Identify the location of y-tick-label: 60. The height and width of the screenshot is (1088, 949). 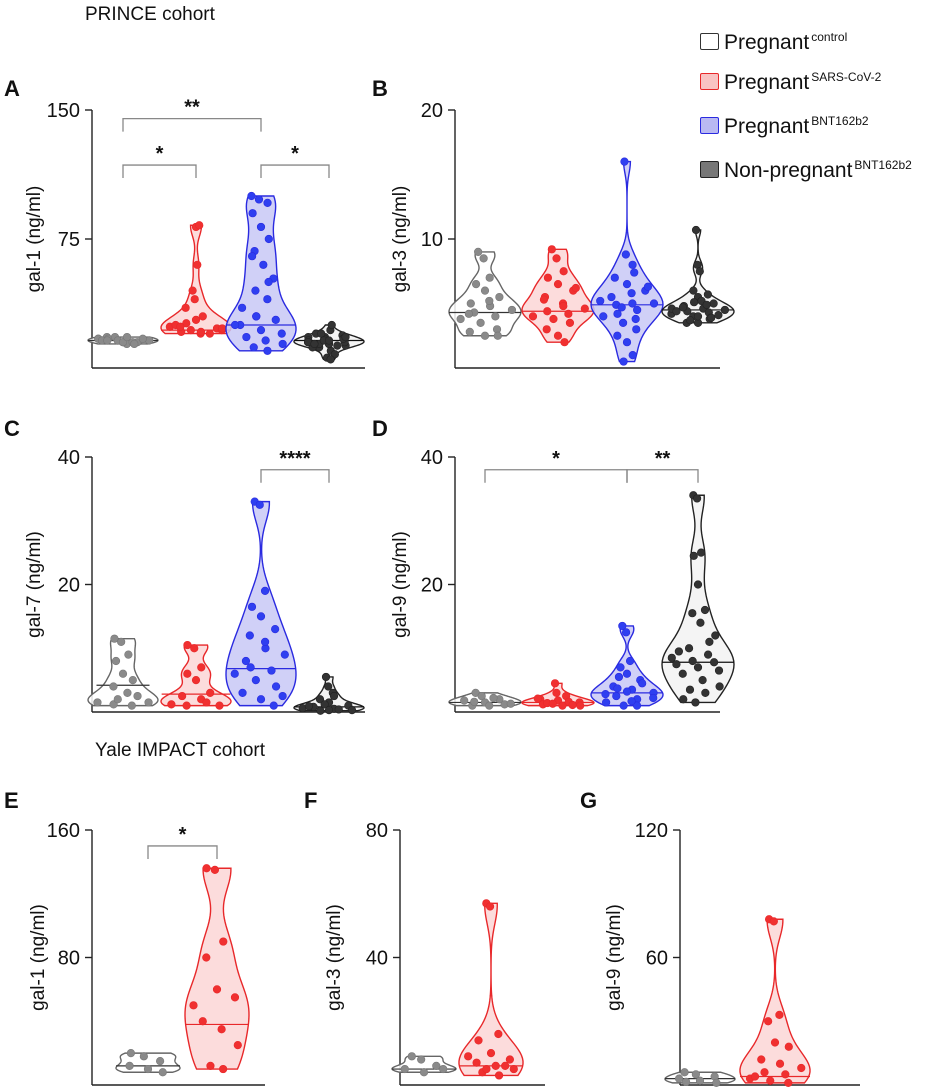
(657, 959).